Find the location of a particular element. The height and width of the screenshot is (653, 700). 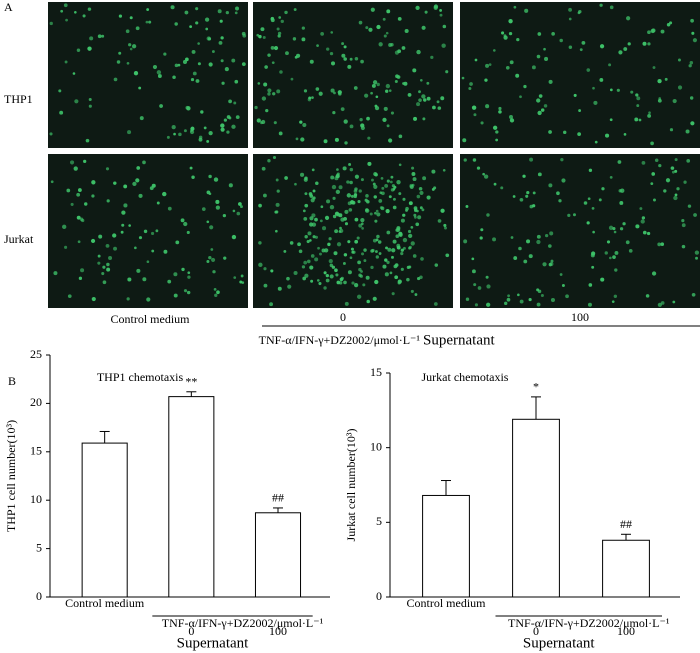

micrograph is located at coordinates (148, 231).